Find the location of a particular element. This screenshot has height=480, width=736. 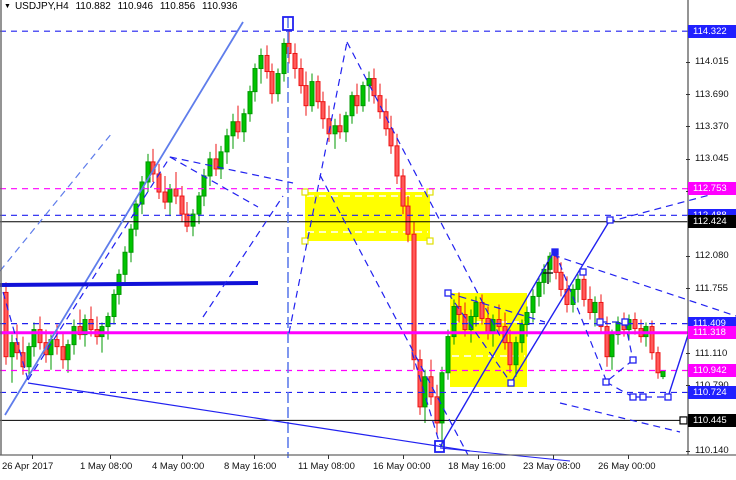

level-end-handle is located at coordinates (683, 420).